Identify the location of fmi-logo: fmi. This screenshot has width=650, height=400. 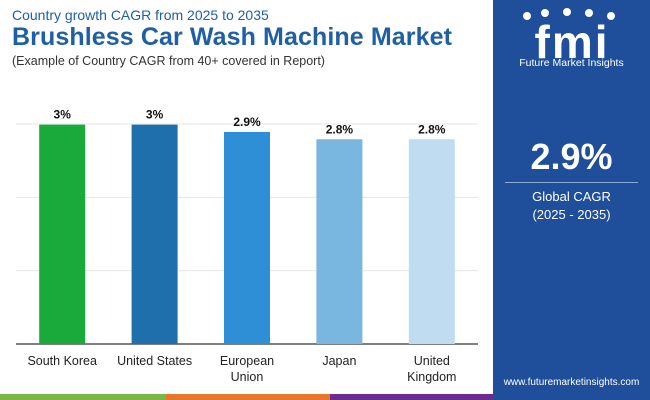
(569, 38).